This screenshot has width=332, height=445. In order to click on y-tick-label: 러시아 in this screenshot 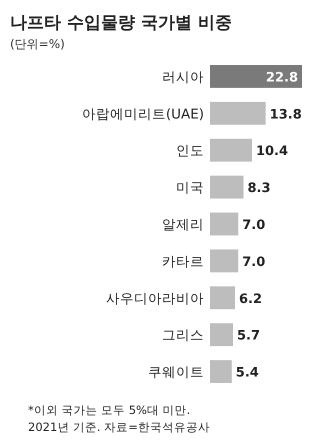, I will do `click(183, 77)`.